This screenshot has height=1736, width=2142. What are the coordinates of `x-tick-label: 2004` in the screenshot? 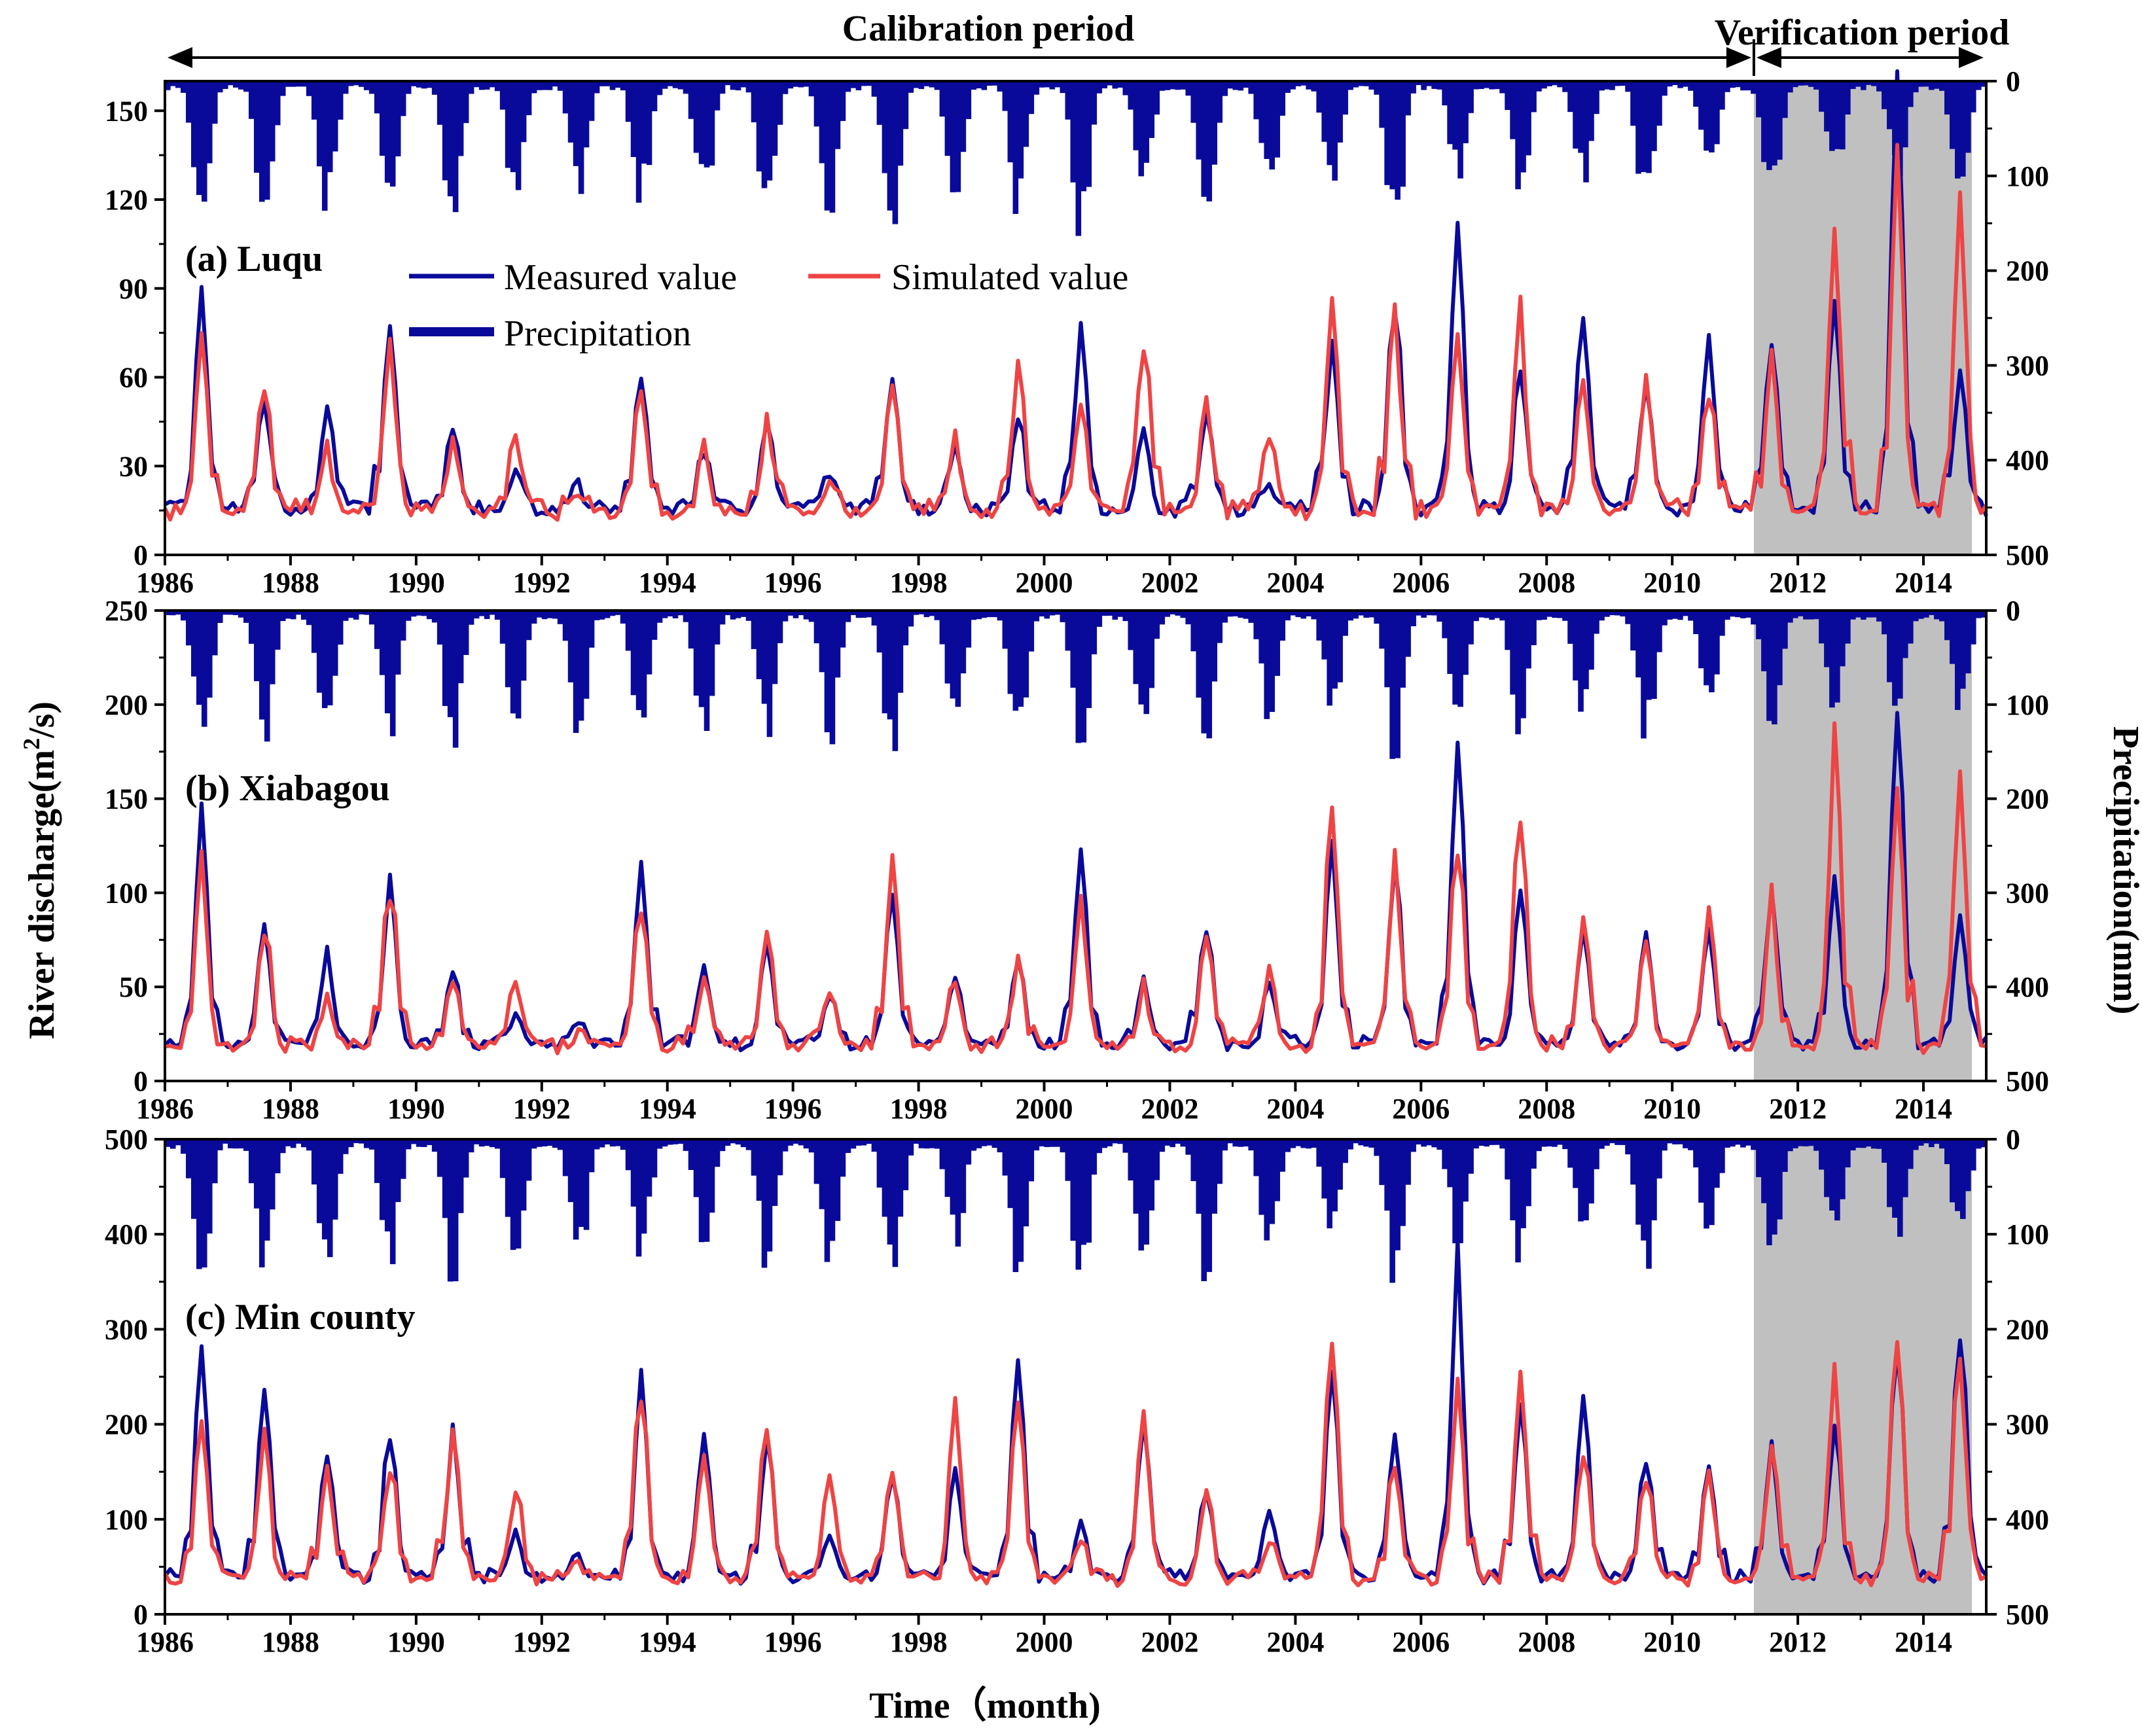 It's located at (1295, 1109).